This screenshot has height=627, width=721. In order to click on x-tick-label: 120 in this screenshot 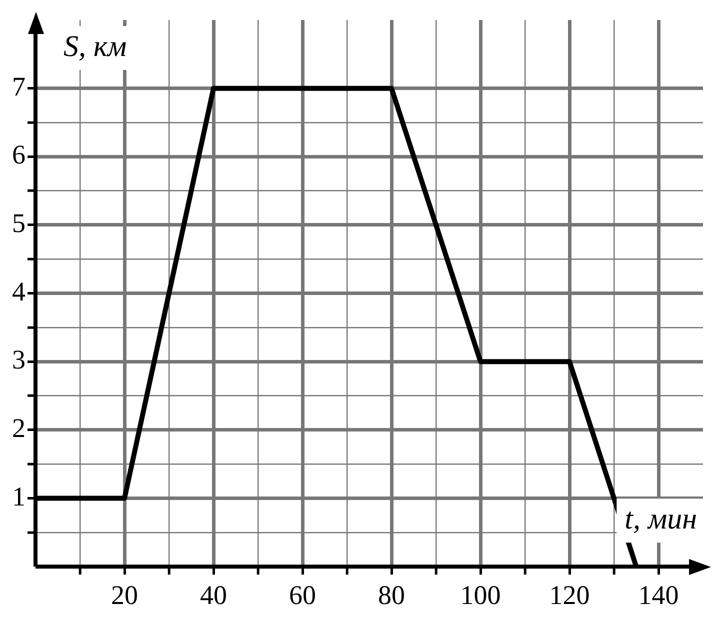, I will do `click(569, 595)`.